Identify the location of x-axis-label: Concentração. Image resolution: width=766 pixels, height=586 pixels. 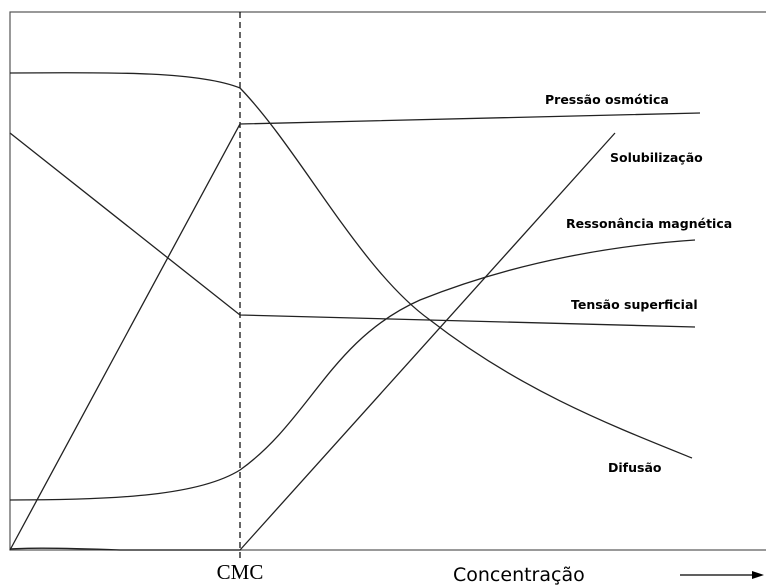
(519, 575).